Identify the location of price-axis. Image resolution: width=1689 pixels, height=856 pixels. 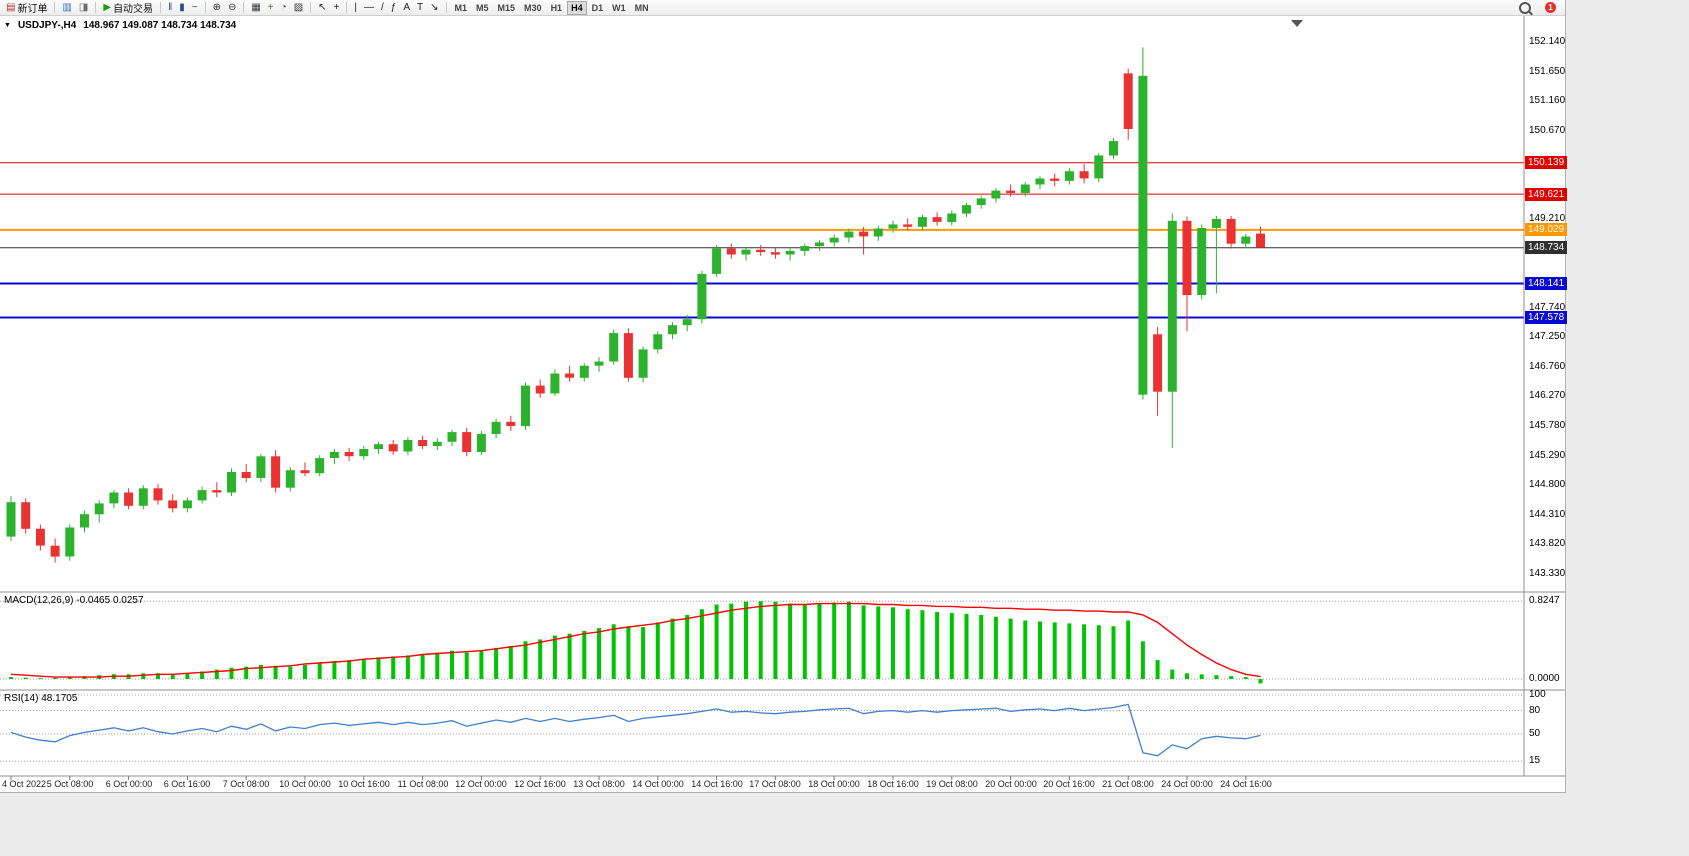
(1544, 396).